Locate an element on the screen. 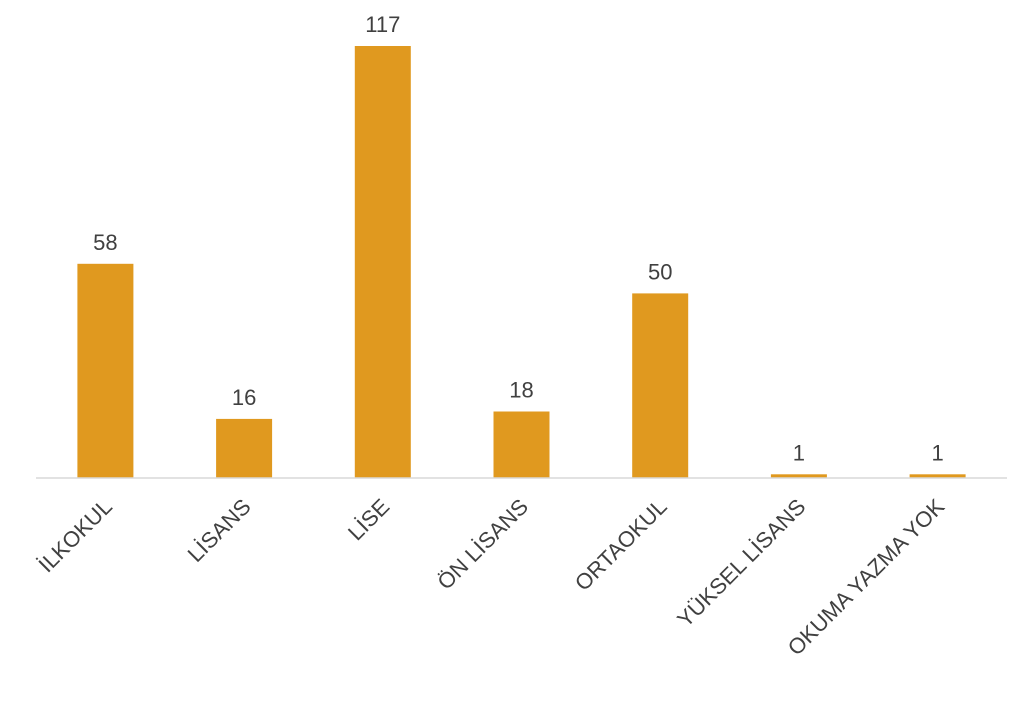  x-tick-label: YÜKSEL LİSANS is located at coordinates (741, 563).